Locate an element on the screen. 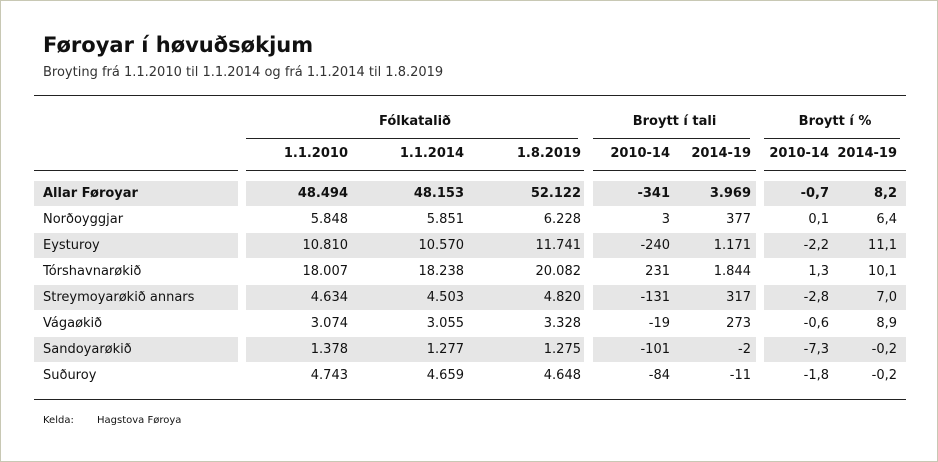 This screenshot has height=462, width=938. cell: 4.820 is located at coordinates (562, 297).